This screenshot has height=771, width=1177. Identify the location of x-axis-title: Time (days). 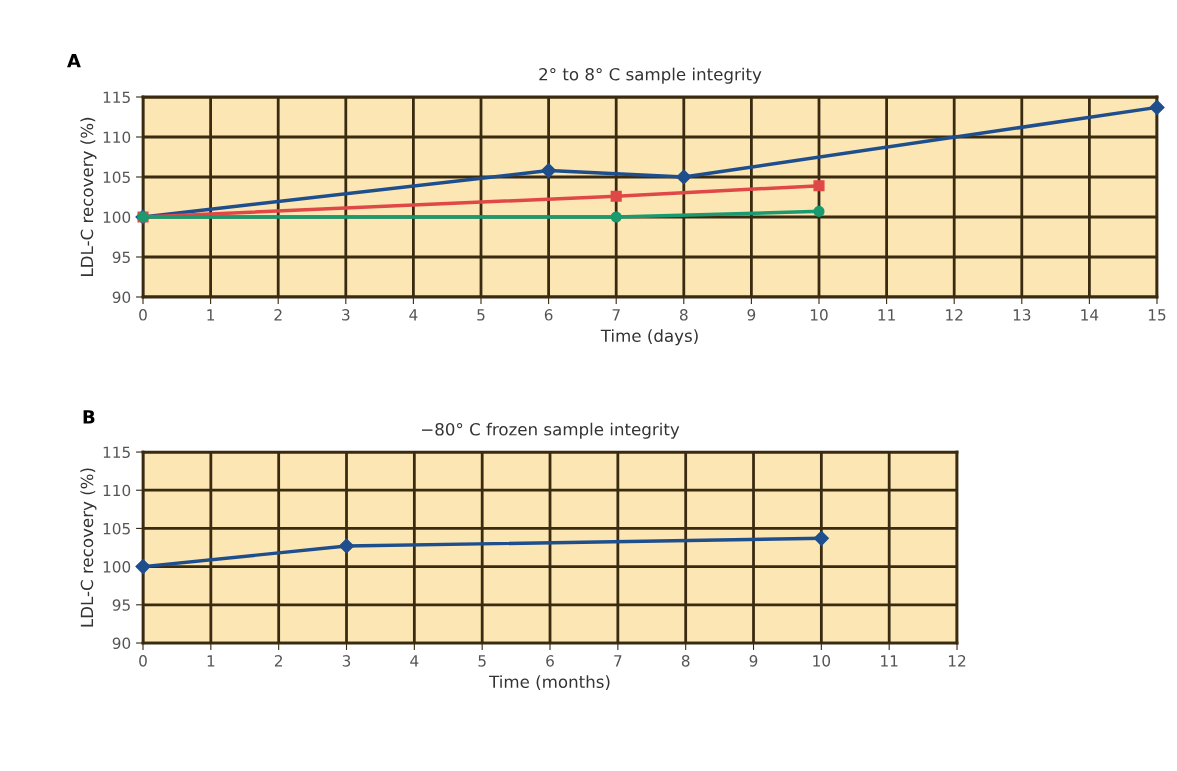
(649, 337).